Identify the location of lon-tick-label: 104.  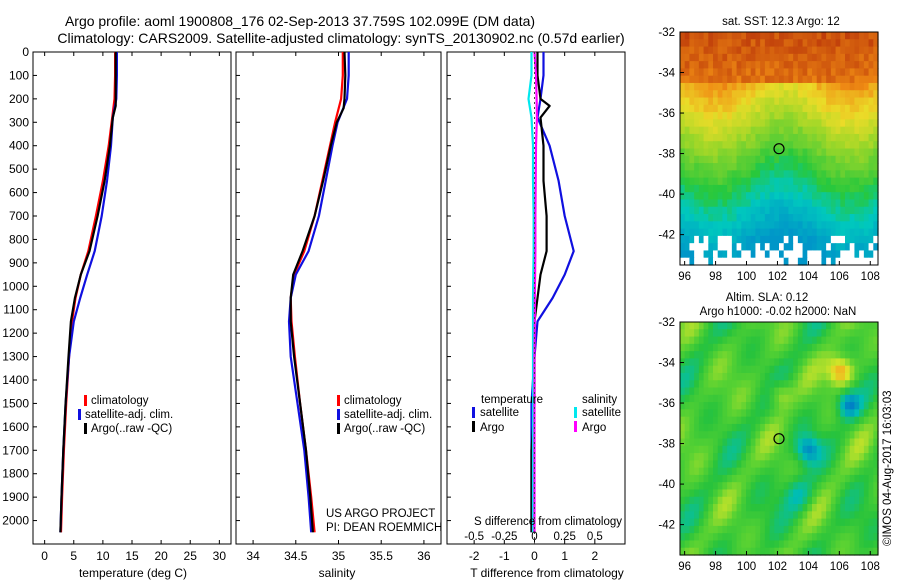
(809, 277).